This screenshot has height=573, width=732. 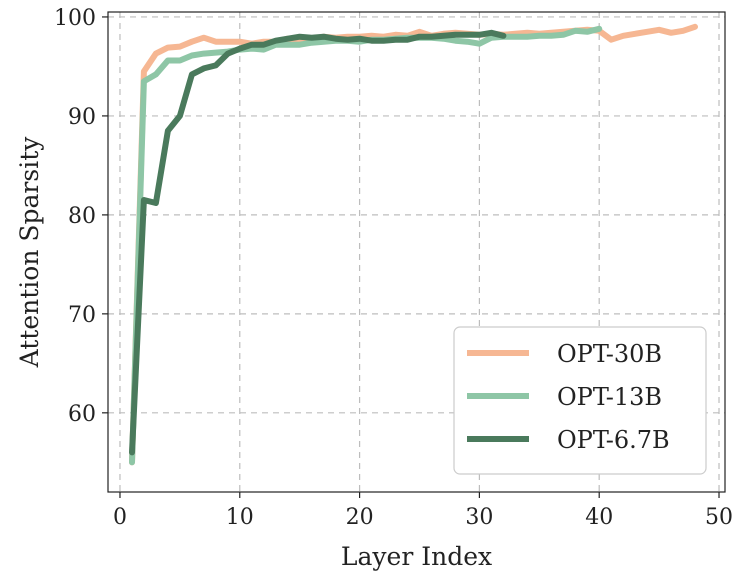 What do you see at coordinates (82, 315) in the screenshot?
I see `y-tick-label: 70` at bounding box center [82, 315].